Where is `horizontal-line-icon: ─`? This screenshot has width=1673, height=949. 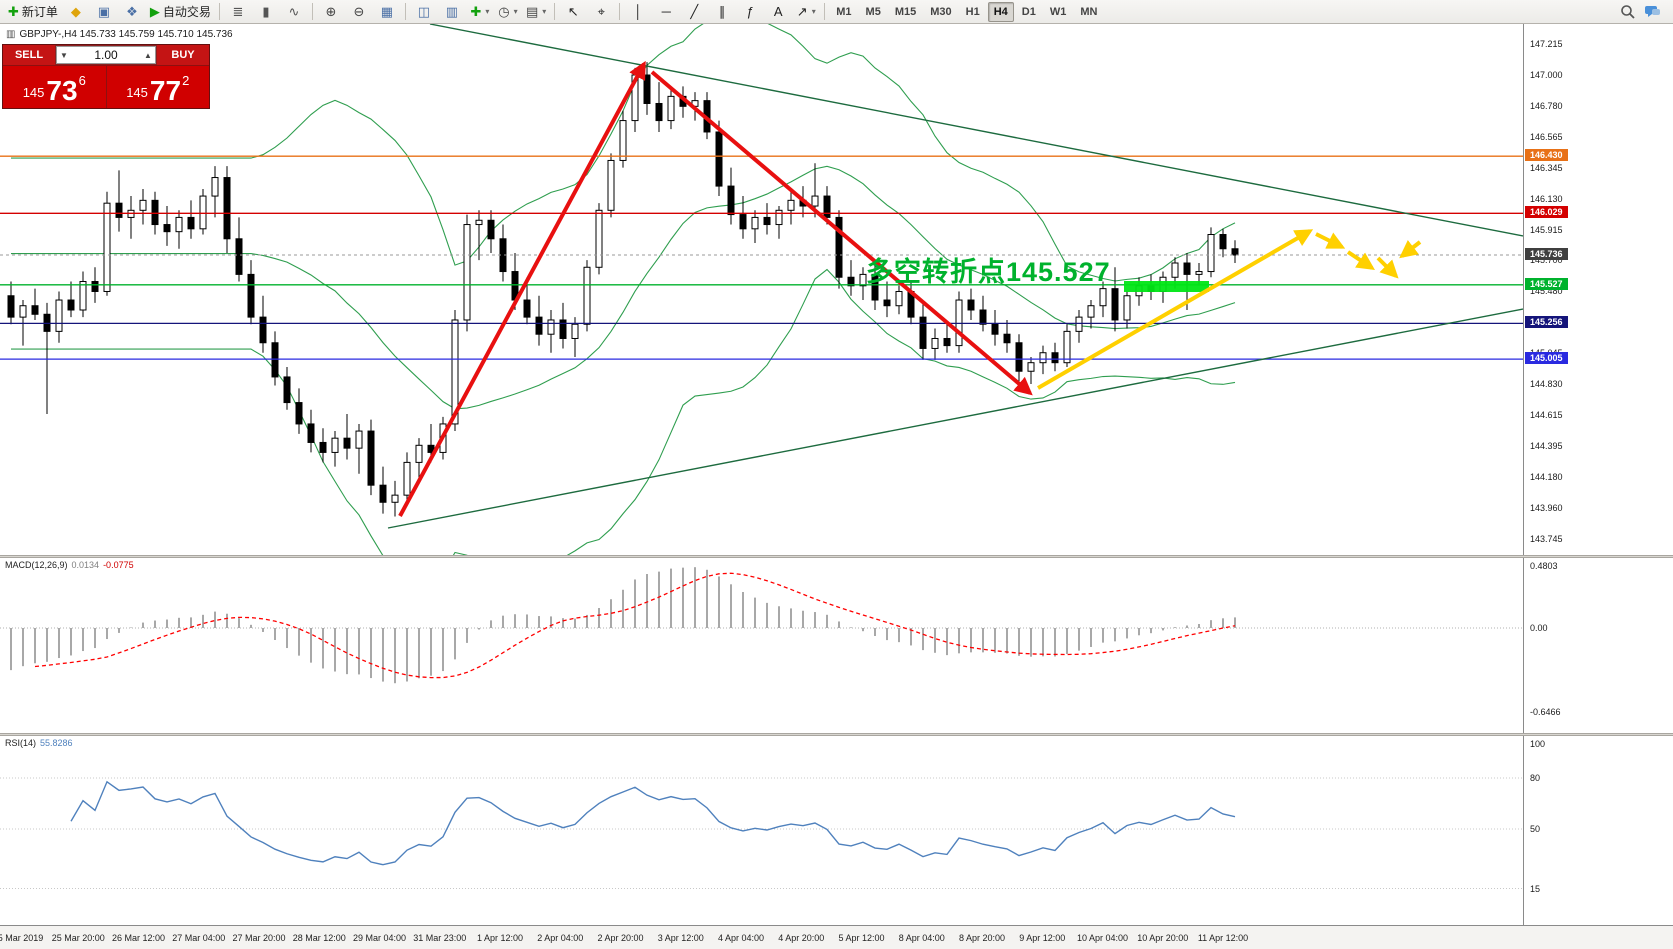
horizontal-line-icon: ─ is located at coordinates (666, 11).